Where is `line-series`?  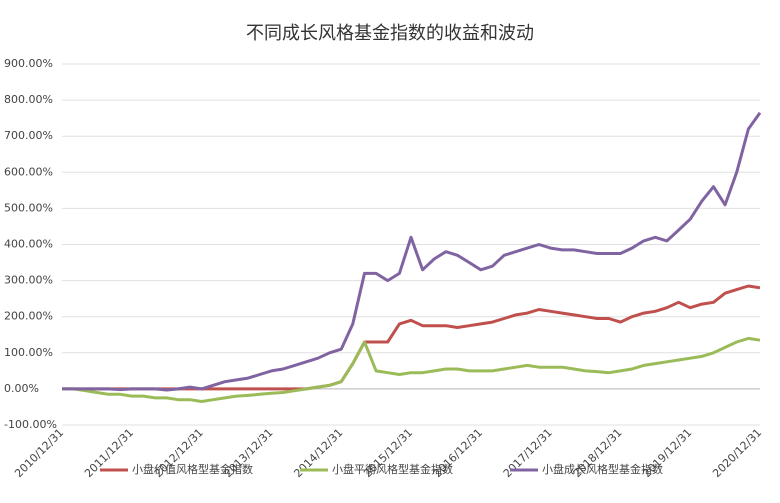 line-series is located at coordinates (411, 369).